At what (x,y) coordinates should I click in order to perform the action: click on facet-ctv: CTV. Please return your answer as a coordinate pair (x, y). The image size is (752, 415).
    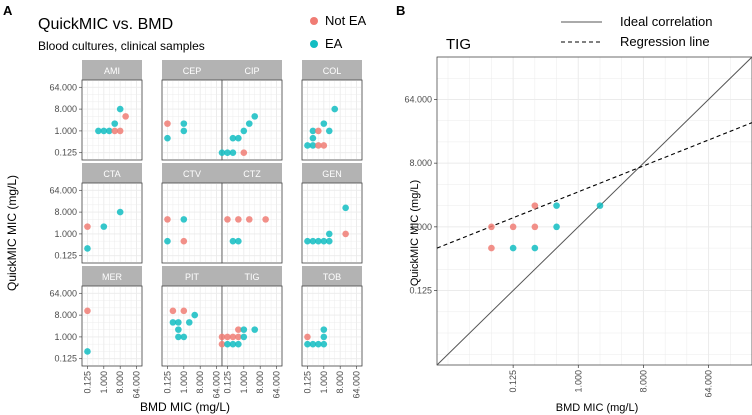
    Looking at the image, I should click on (192, 213).